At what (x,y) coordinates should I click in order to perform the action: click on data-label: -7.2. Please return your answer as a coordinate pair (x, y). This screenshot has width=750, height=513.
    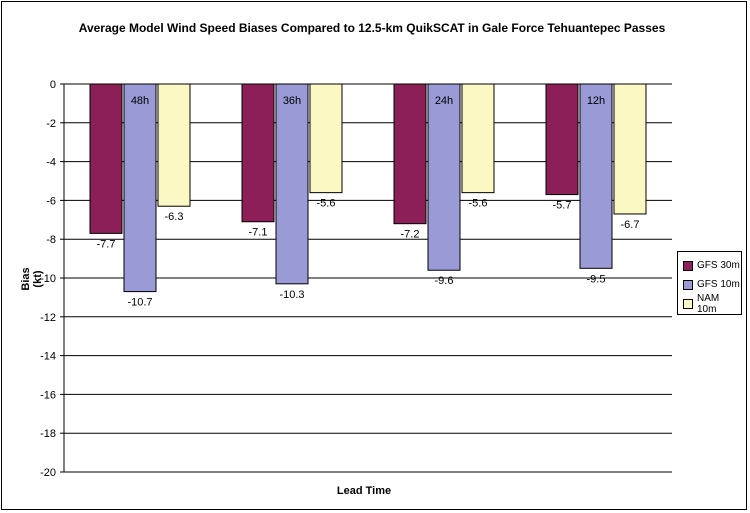
    Looking at the image, I should click on (410, 235).